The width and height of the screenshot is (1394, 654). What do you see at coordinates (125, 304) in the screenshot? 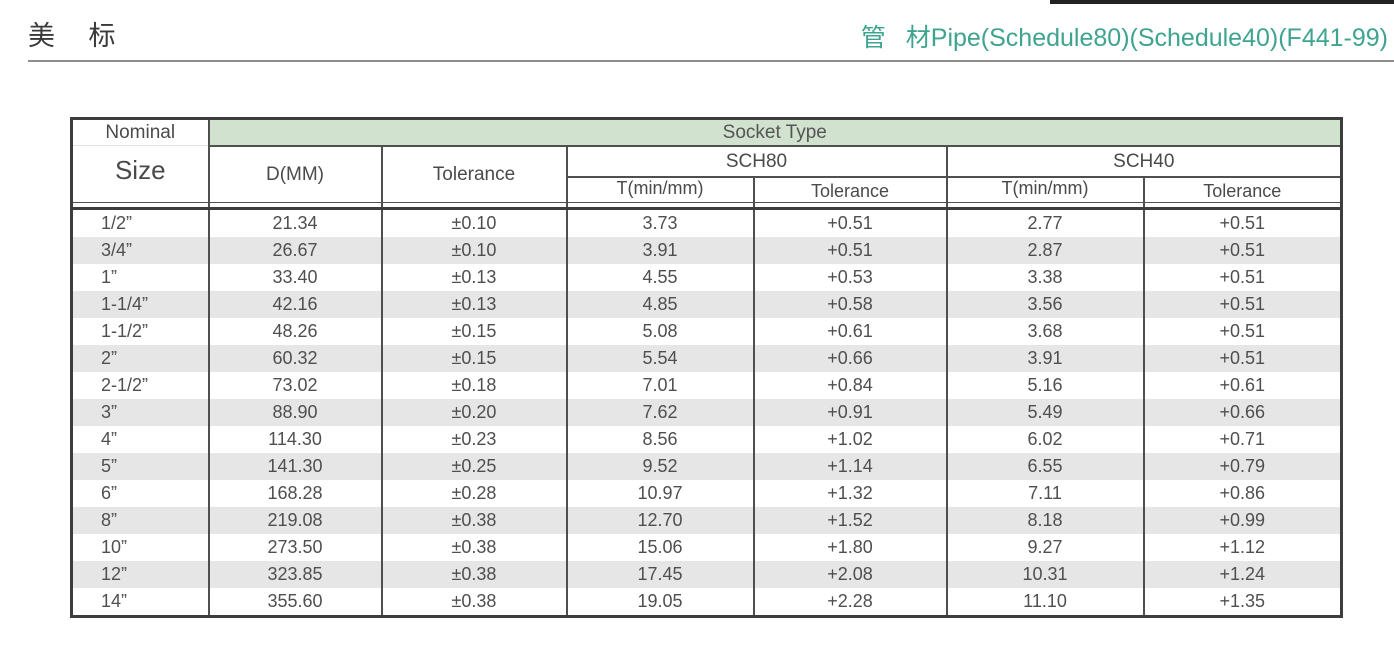
I see `cell-size: 1-1/4”` at bounding box center [125, 304].